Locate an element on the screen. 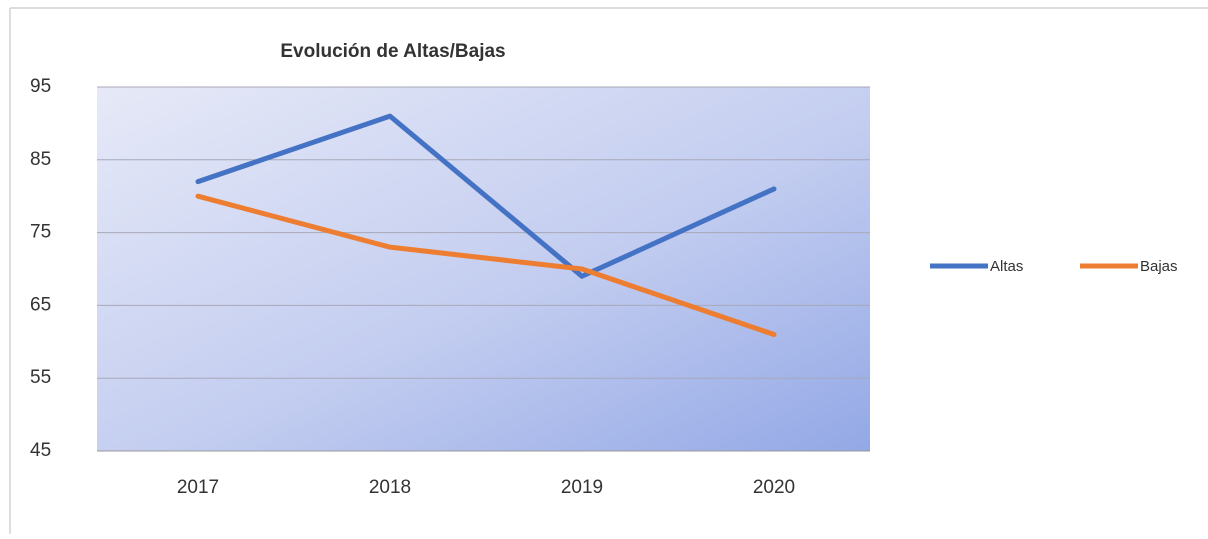 The image size is (1208, 539). legend-label: Bajas is located at coordinates (1159, 266).